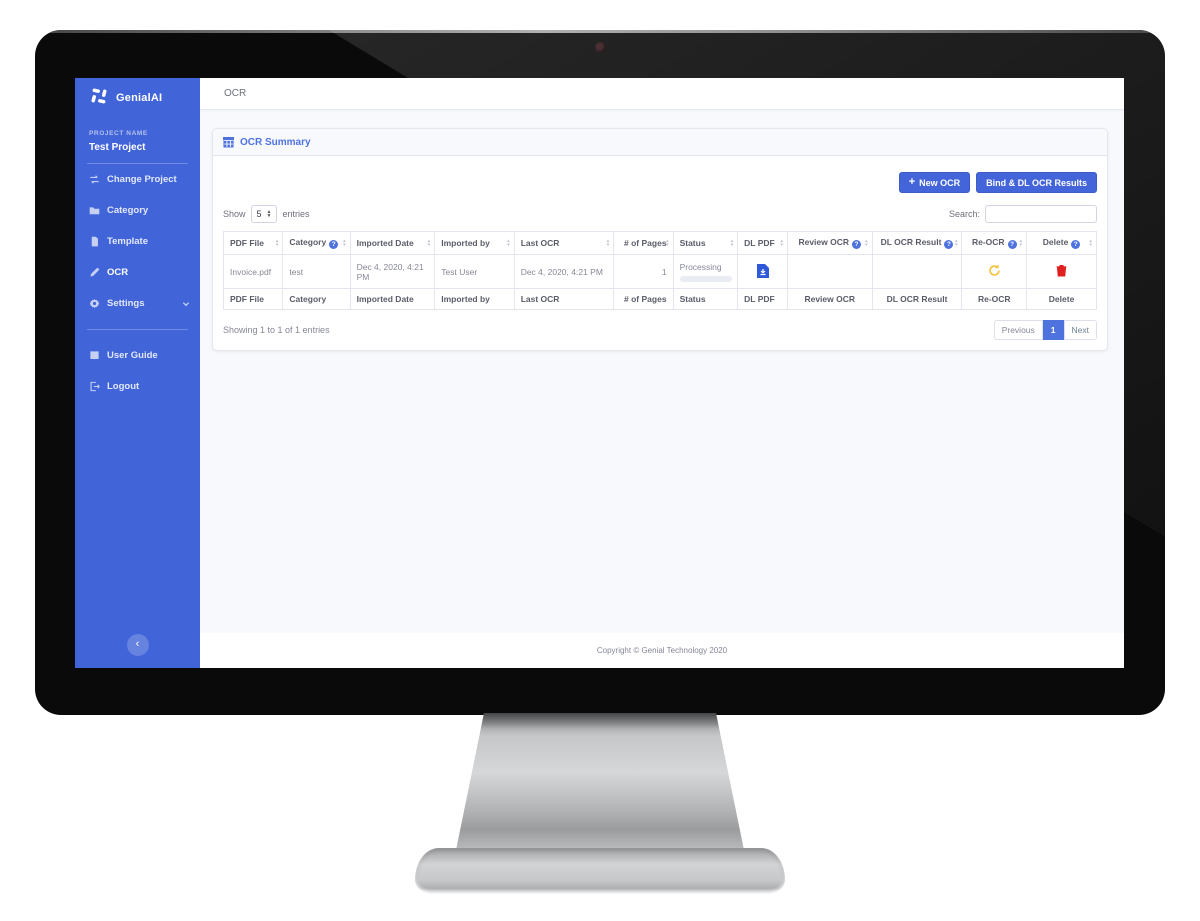 This screenshot has height=921, width=1200. I want to click on sidebar-item-settings: Settings, so click(137, 303).